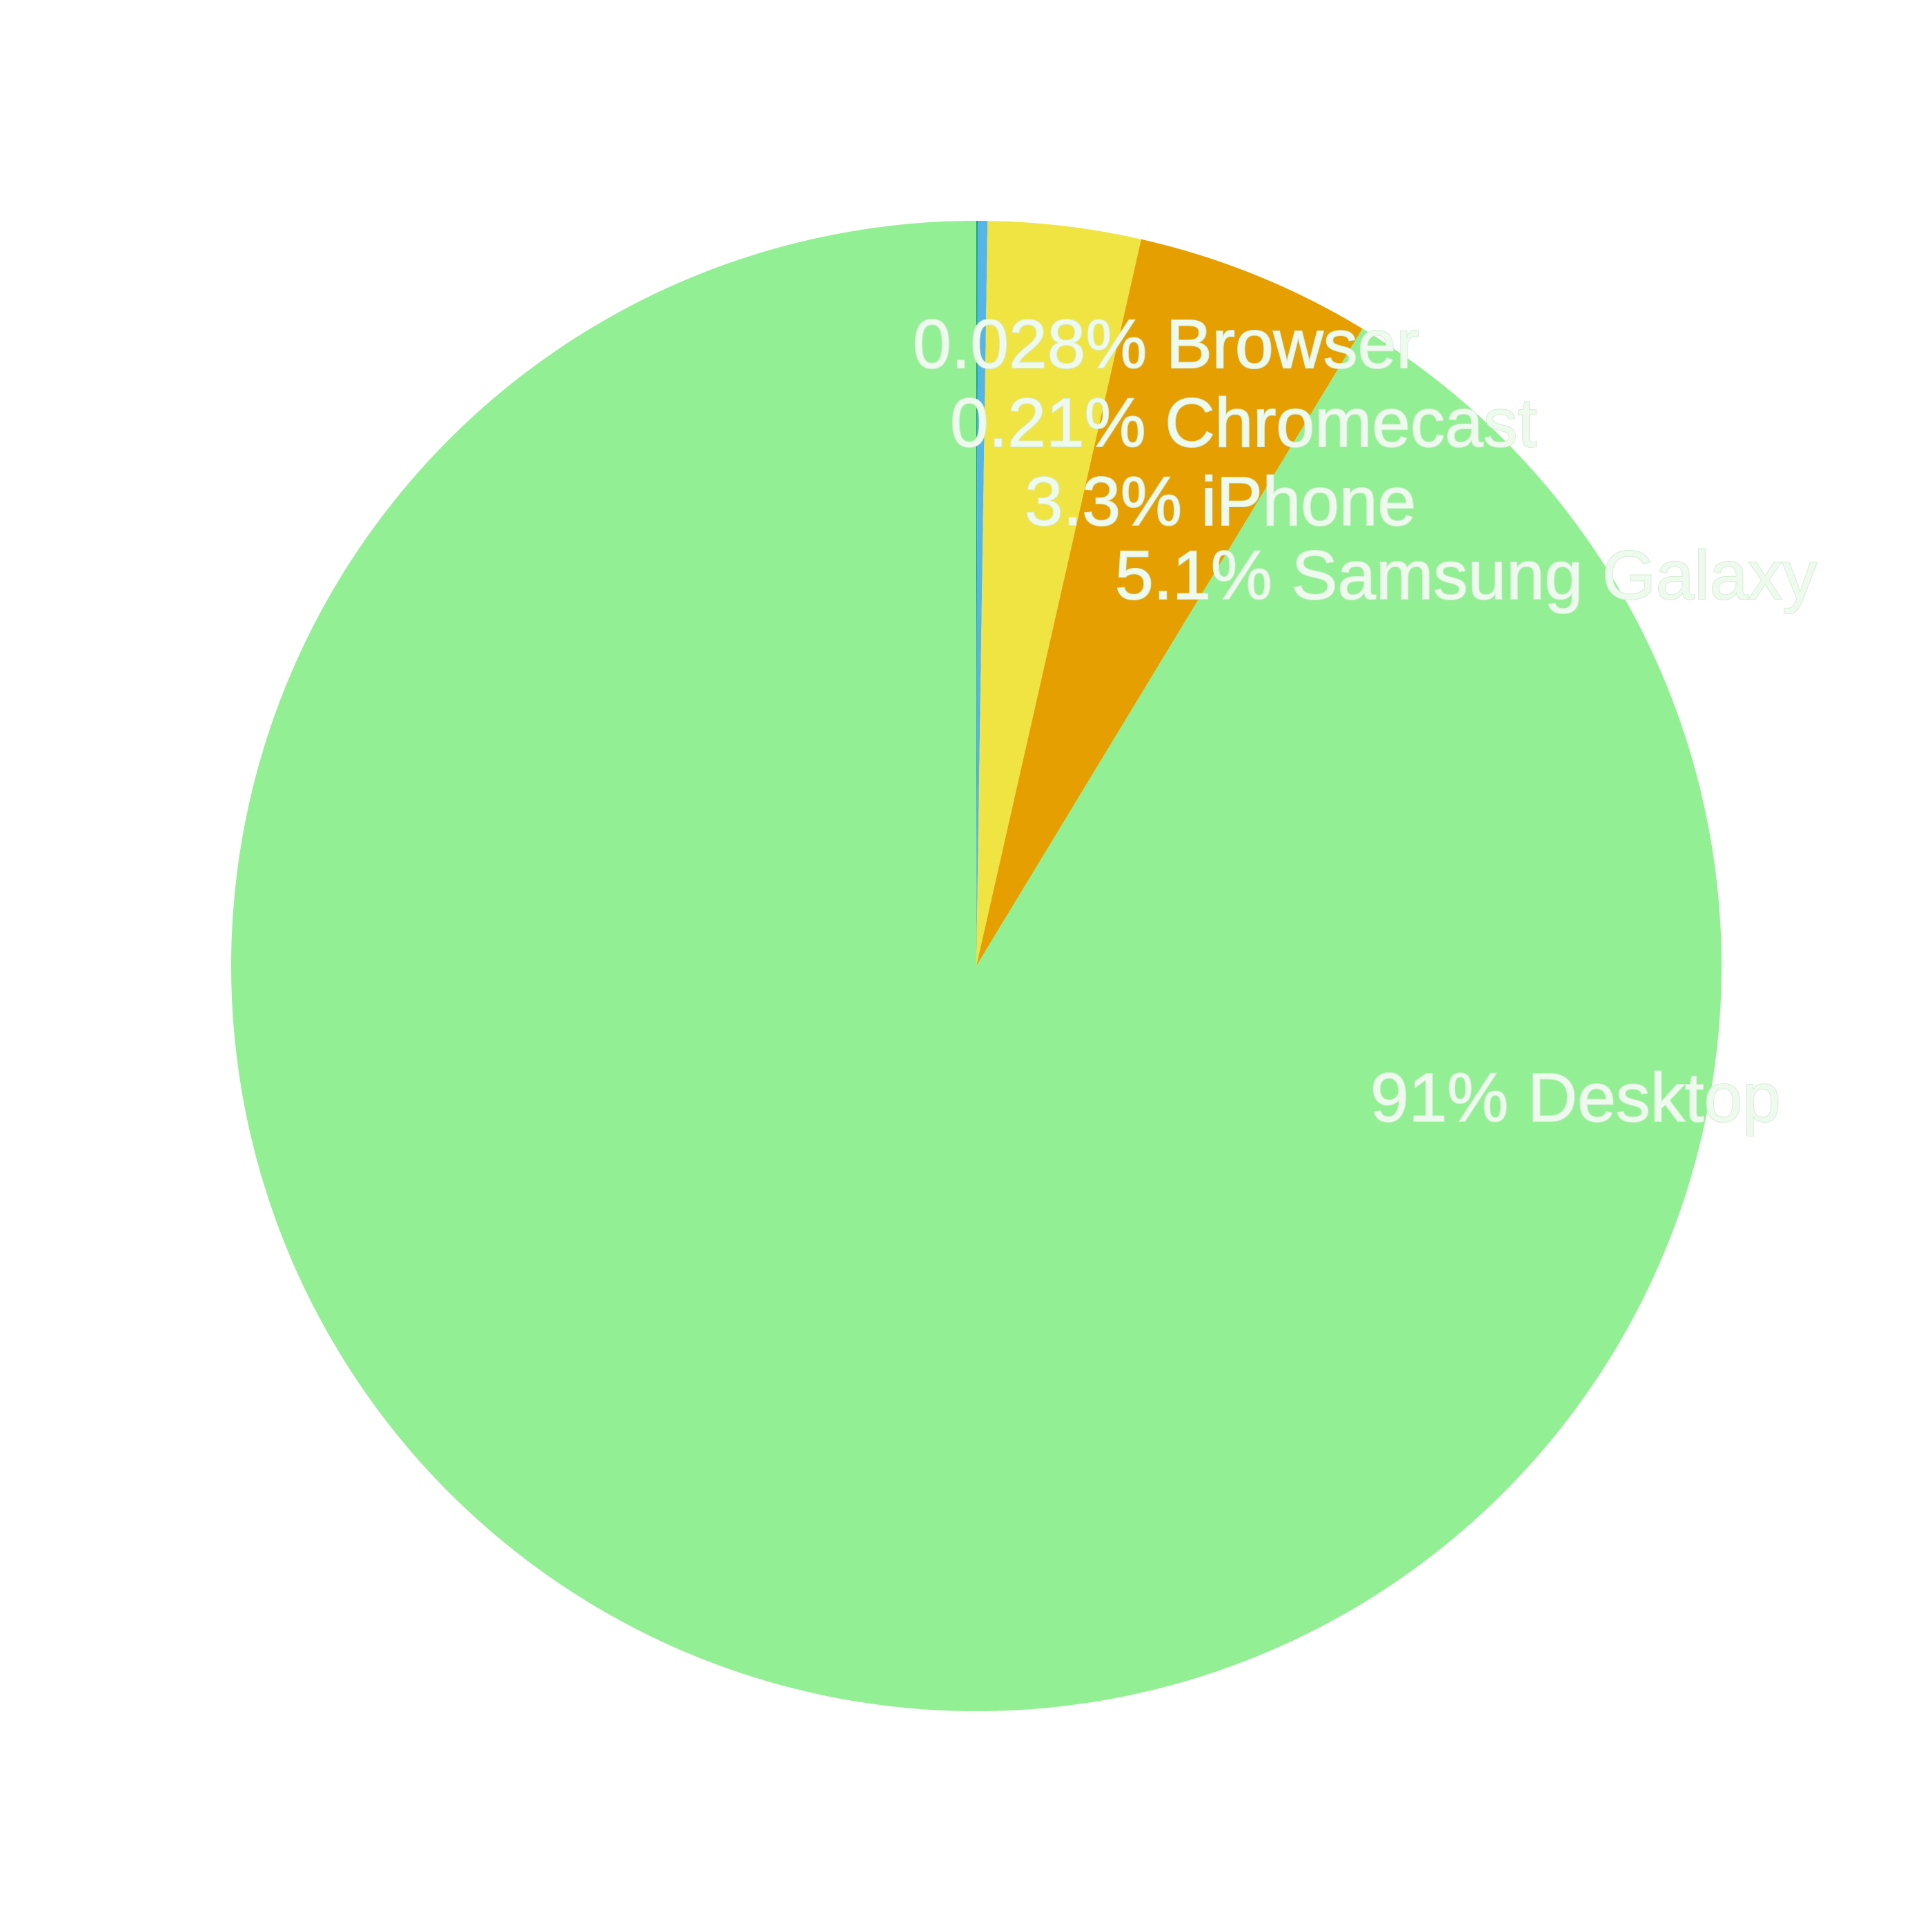 The width and height of the screenshot is (1932, 1932). What do you see at coordinates (1058, 594) in the screenshot?
I see `pie-slice-iphone` at bounding box center [1058, 594].